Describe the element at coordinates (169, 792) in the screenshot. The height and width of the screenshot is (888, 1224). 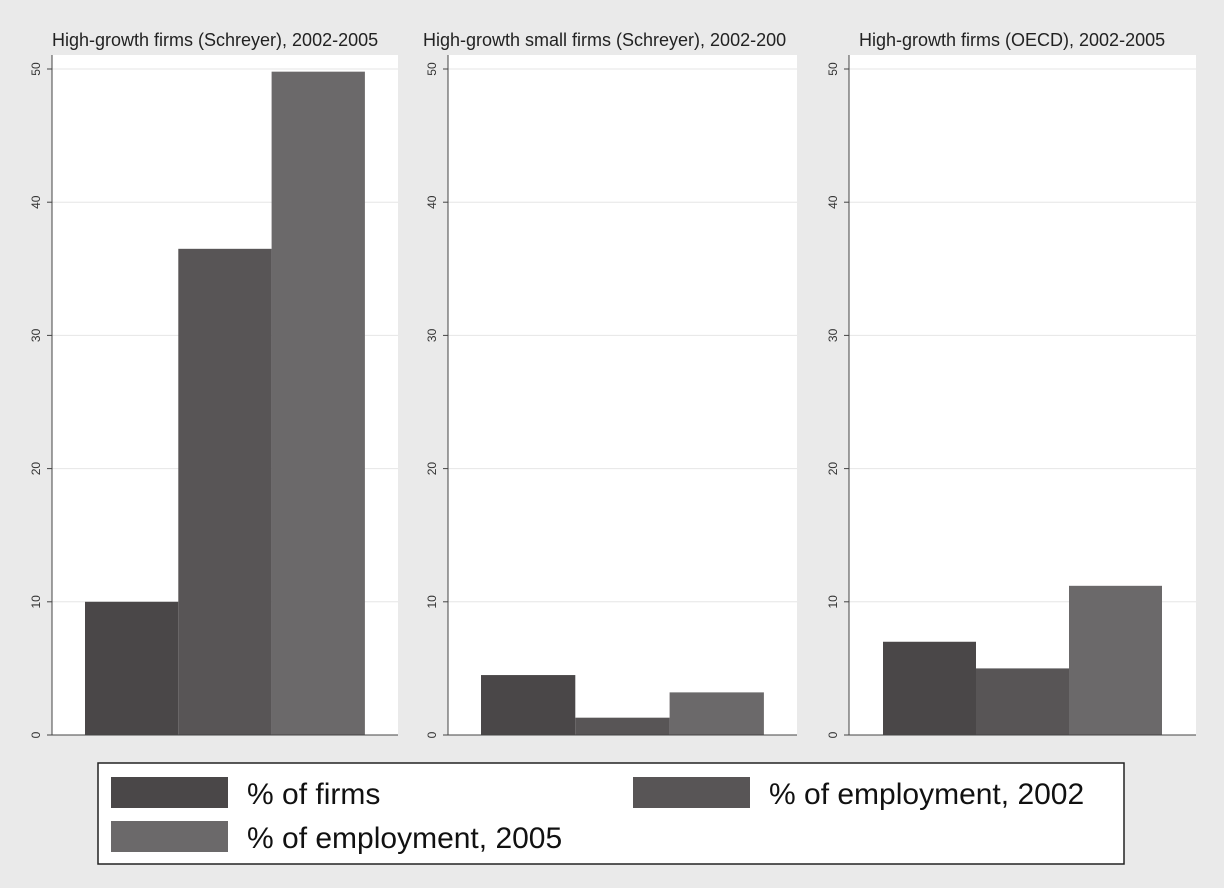
I see `legend-swatch-firms` at that location.